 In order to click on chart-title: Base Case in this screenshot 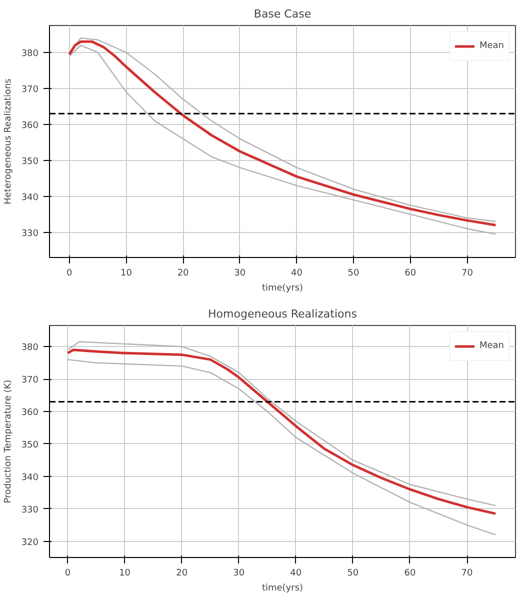, I will do `click(283, 14)`.